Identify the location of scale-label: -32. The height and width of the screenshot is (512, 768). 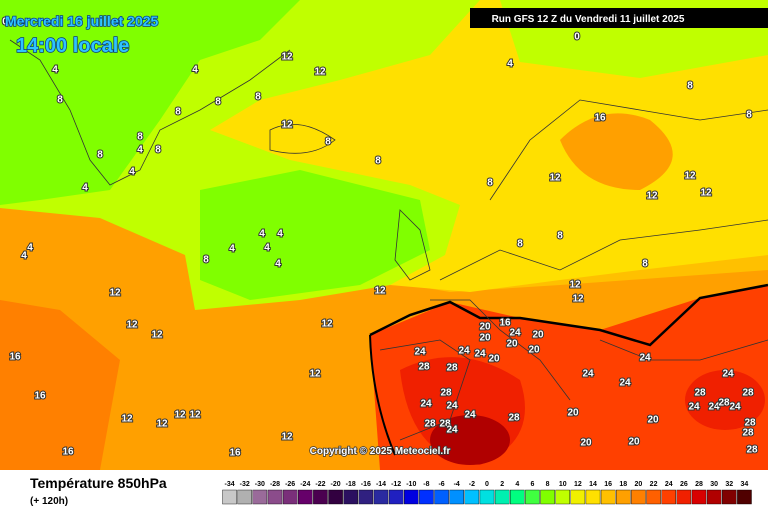
(245, 484).